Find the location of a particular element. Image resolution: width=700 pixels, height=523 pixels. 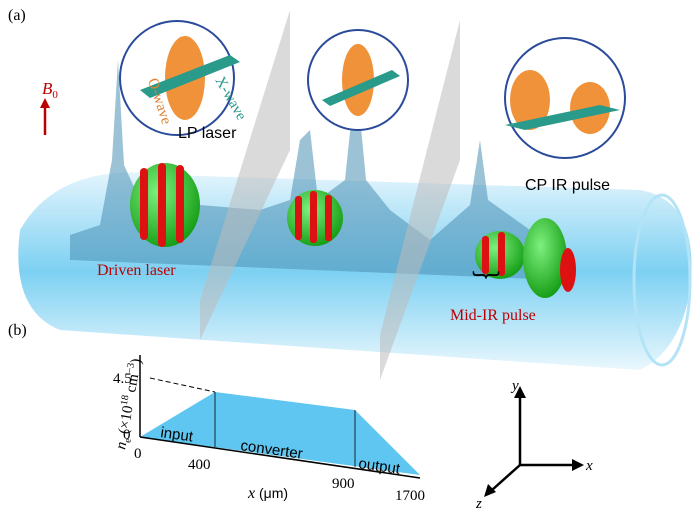

axis-x: x is located at coordinates (589, 466).